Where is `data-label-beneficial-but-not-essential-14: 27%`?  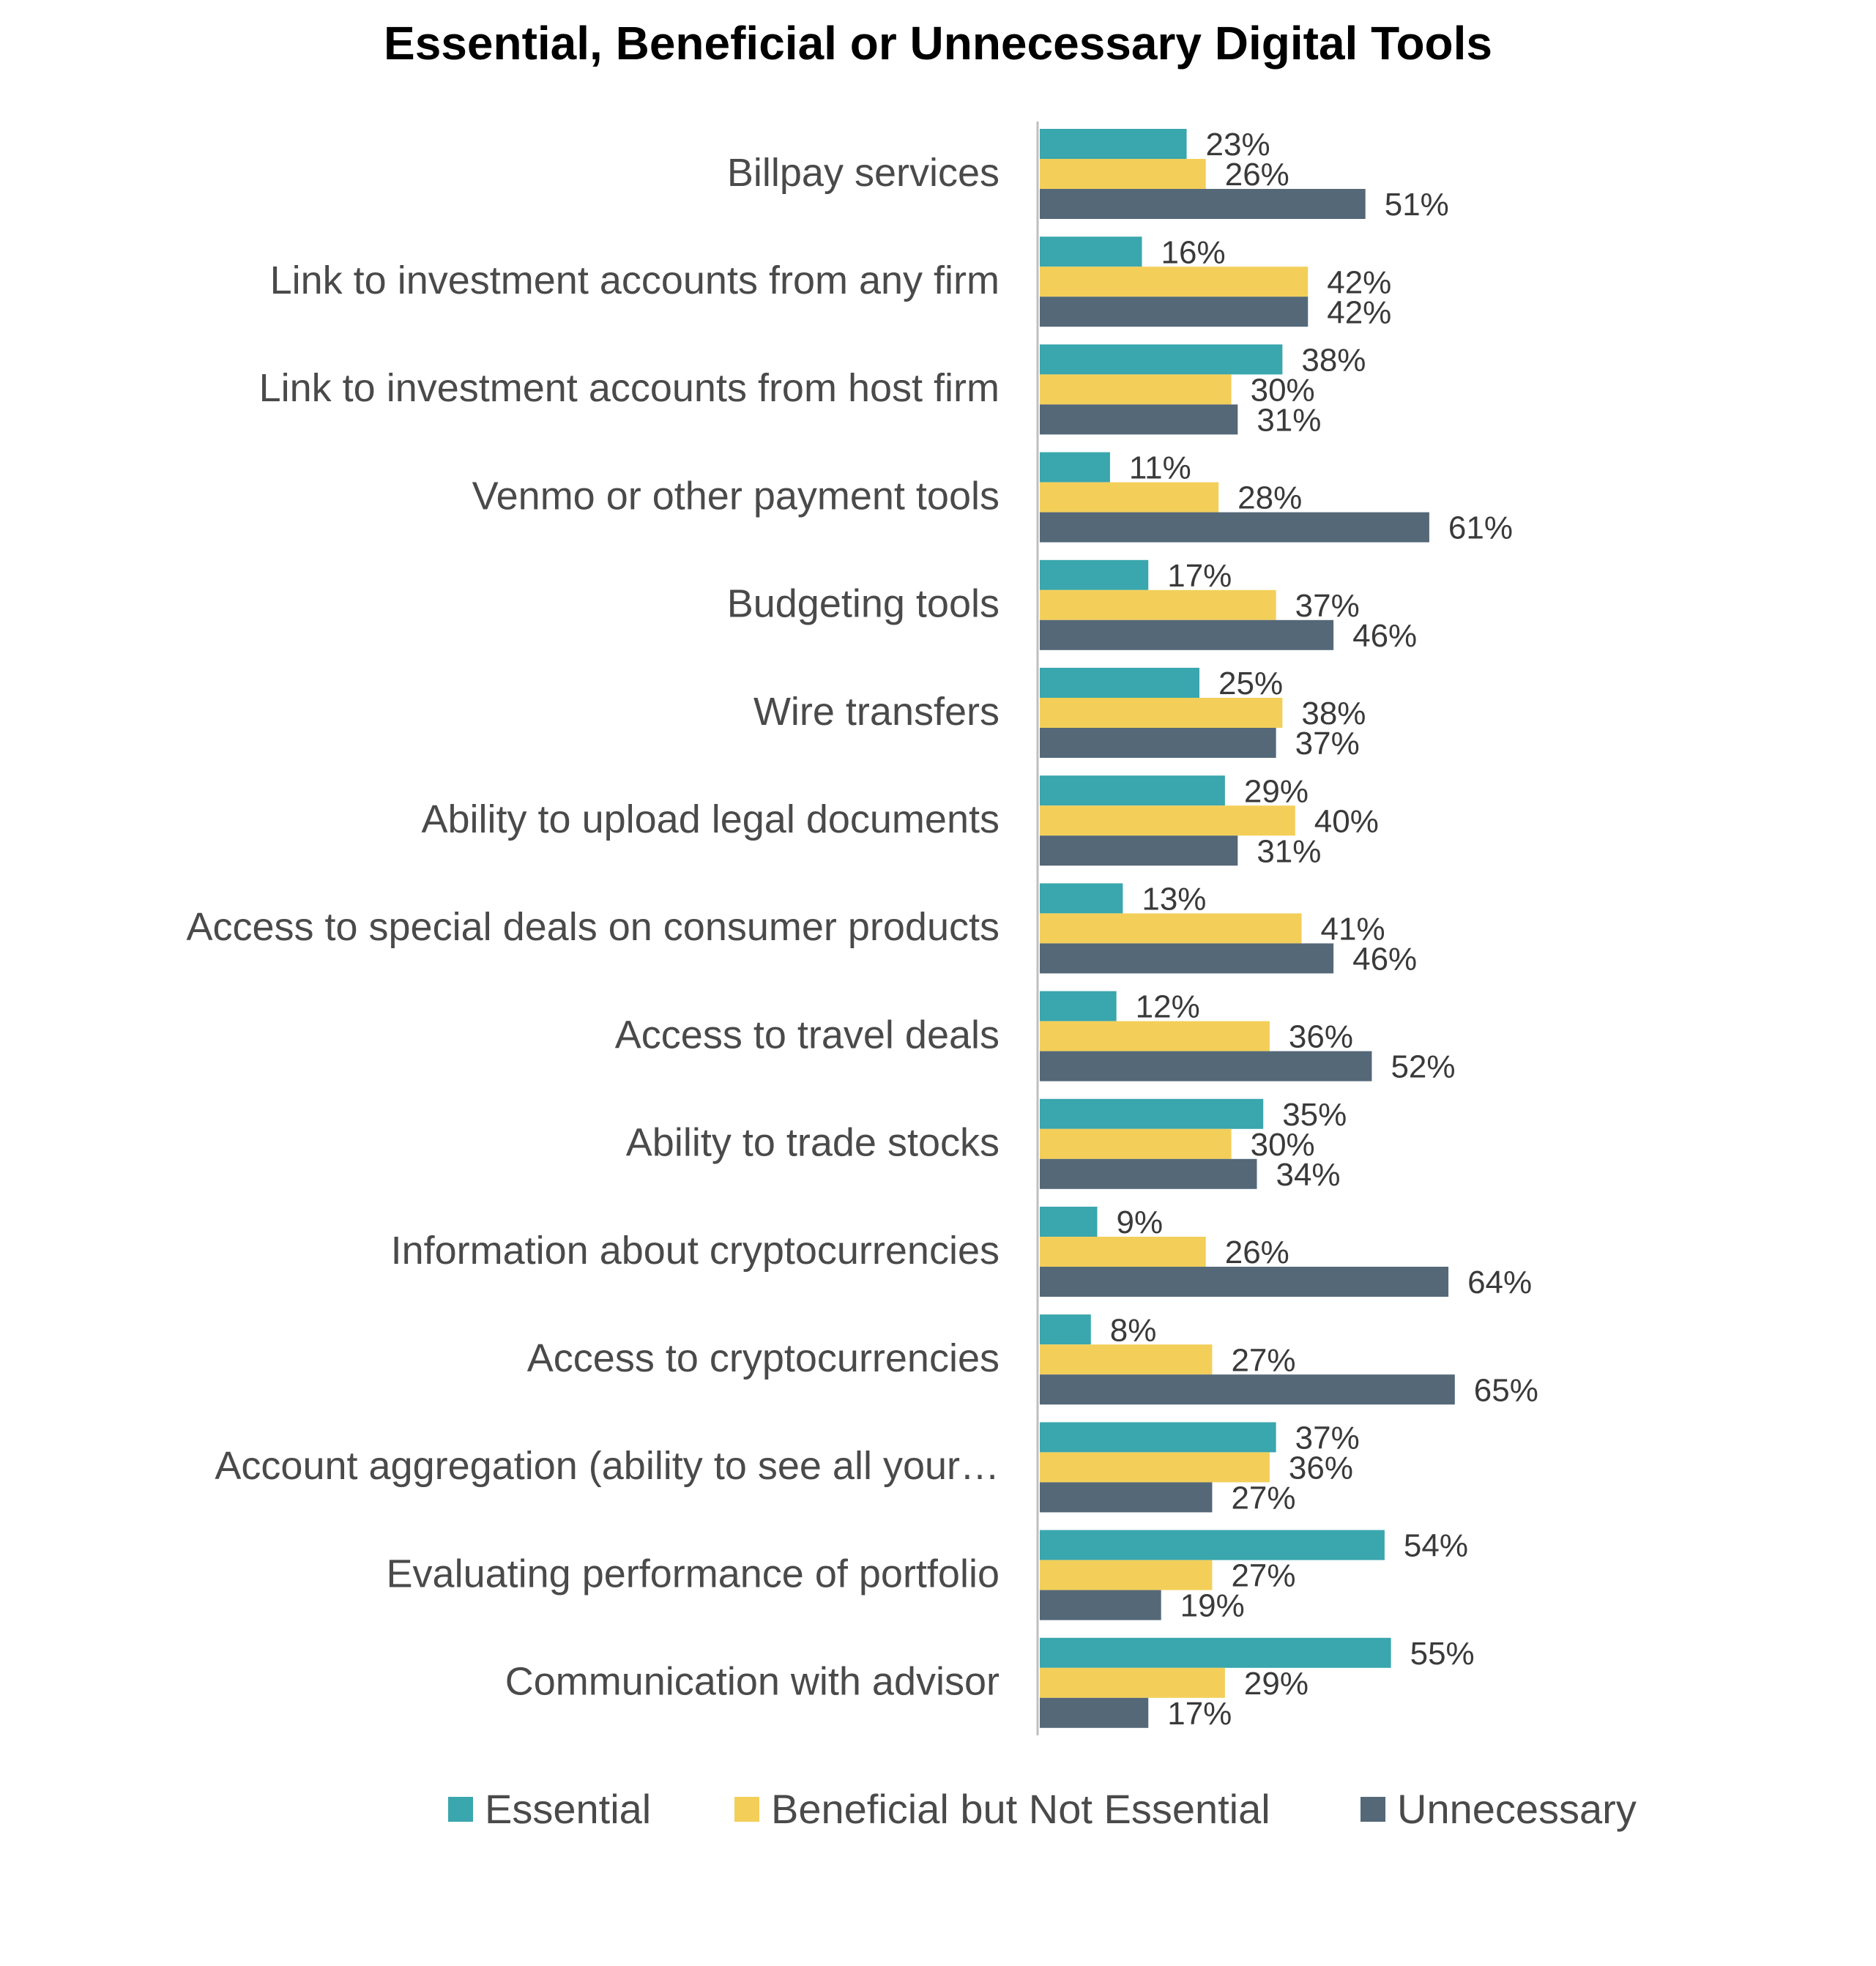
data-label-beneficial-but-not-essential-14: 27% is located at coordinates (1263, 1576).